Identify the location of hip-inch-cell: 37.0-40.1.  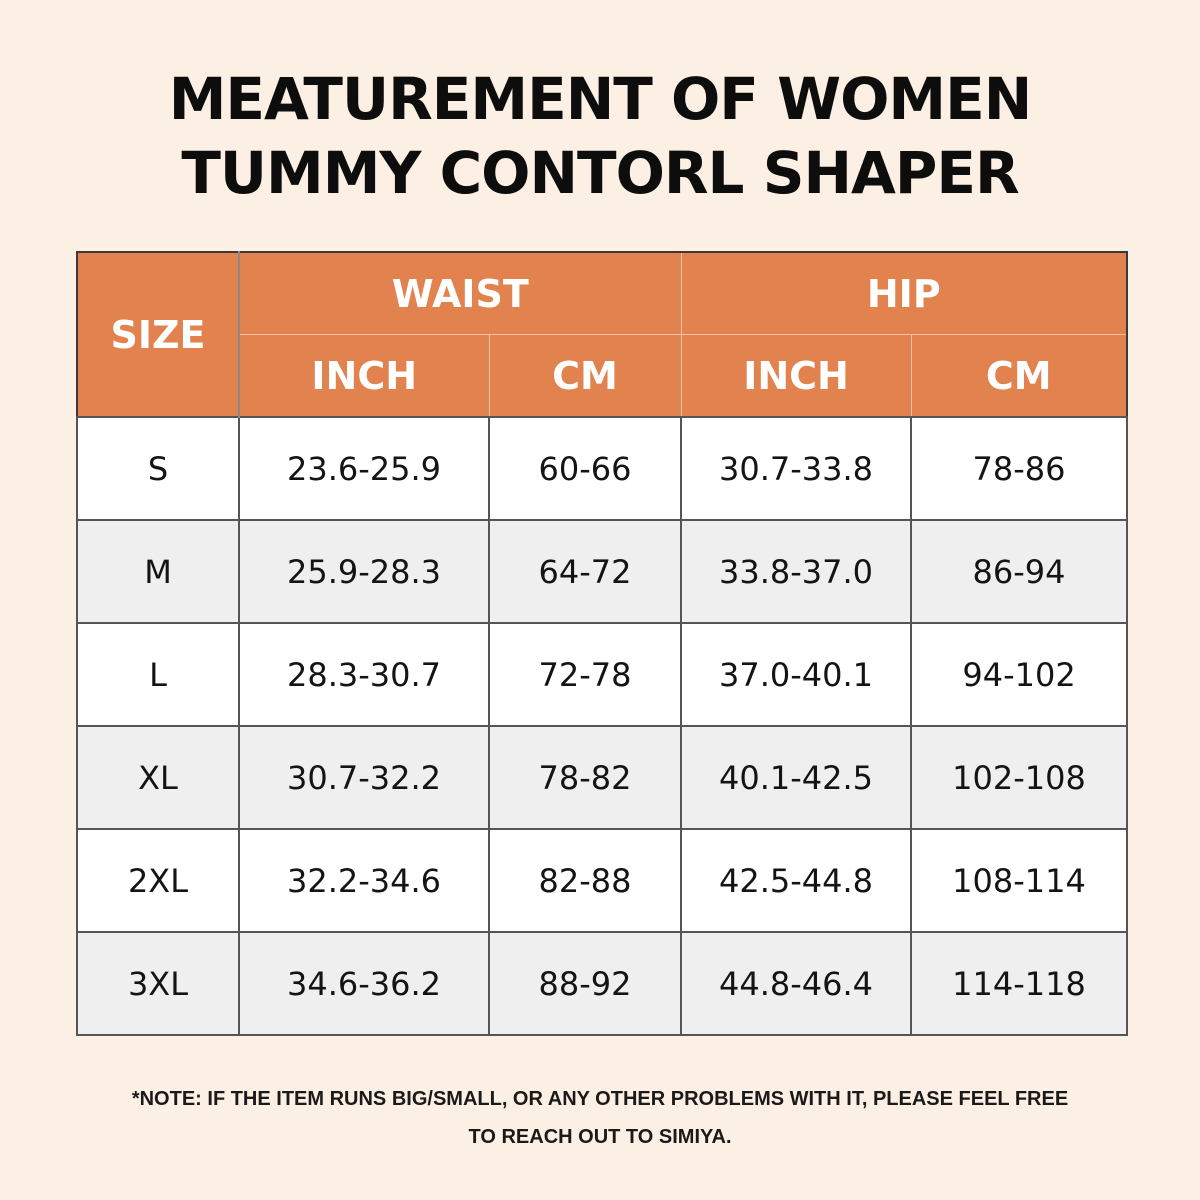
(796, 674).